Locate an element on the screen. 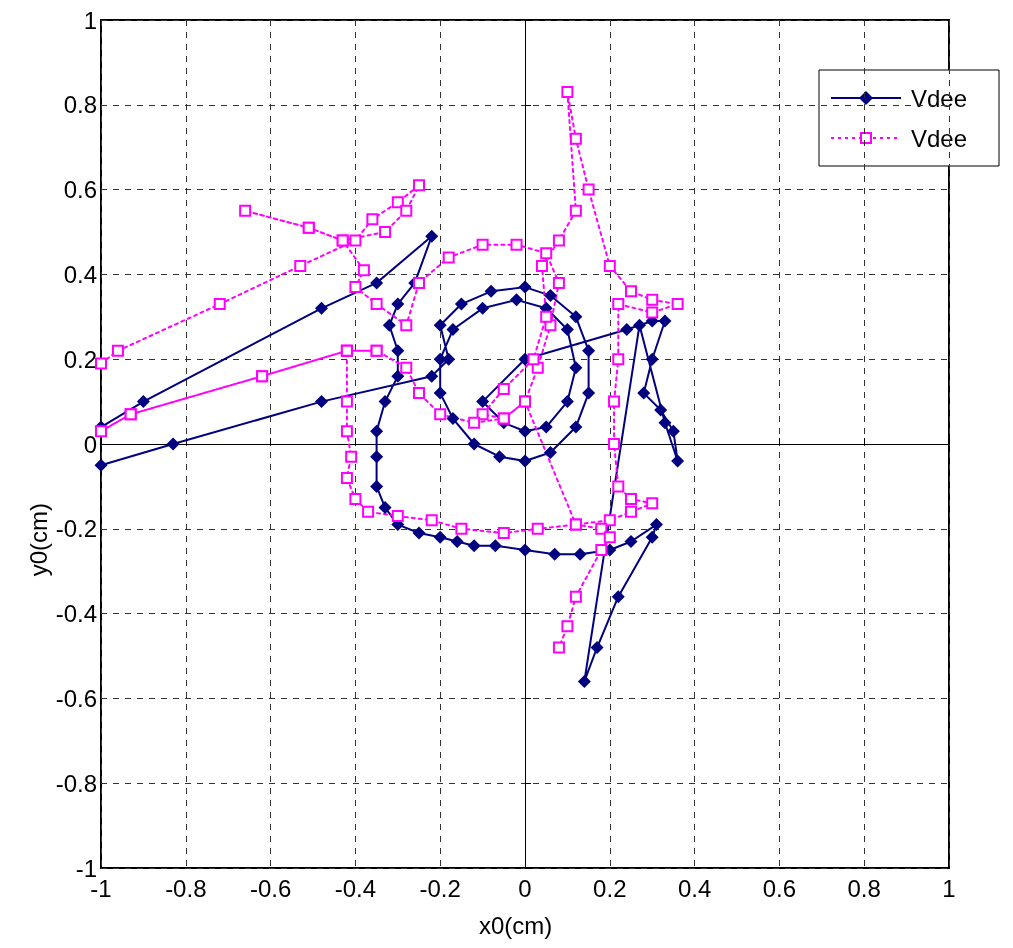 This screenshot has width=1013, height=948. x-tick-label: 0.8 is located at coordinates (864, 888).